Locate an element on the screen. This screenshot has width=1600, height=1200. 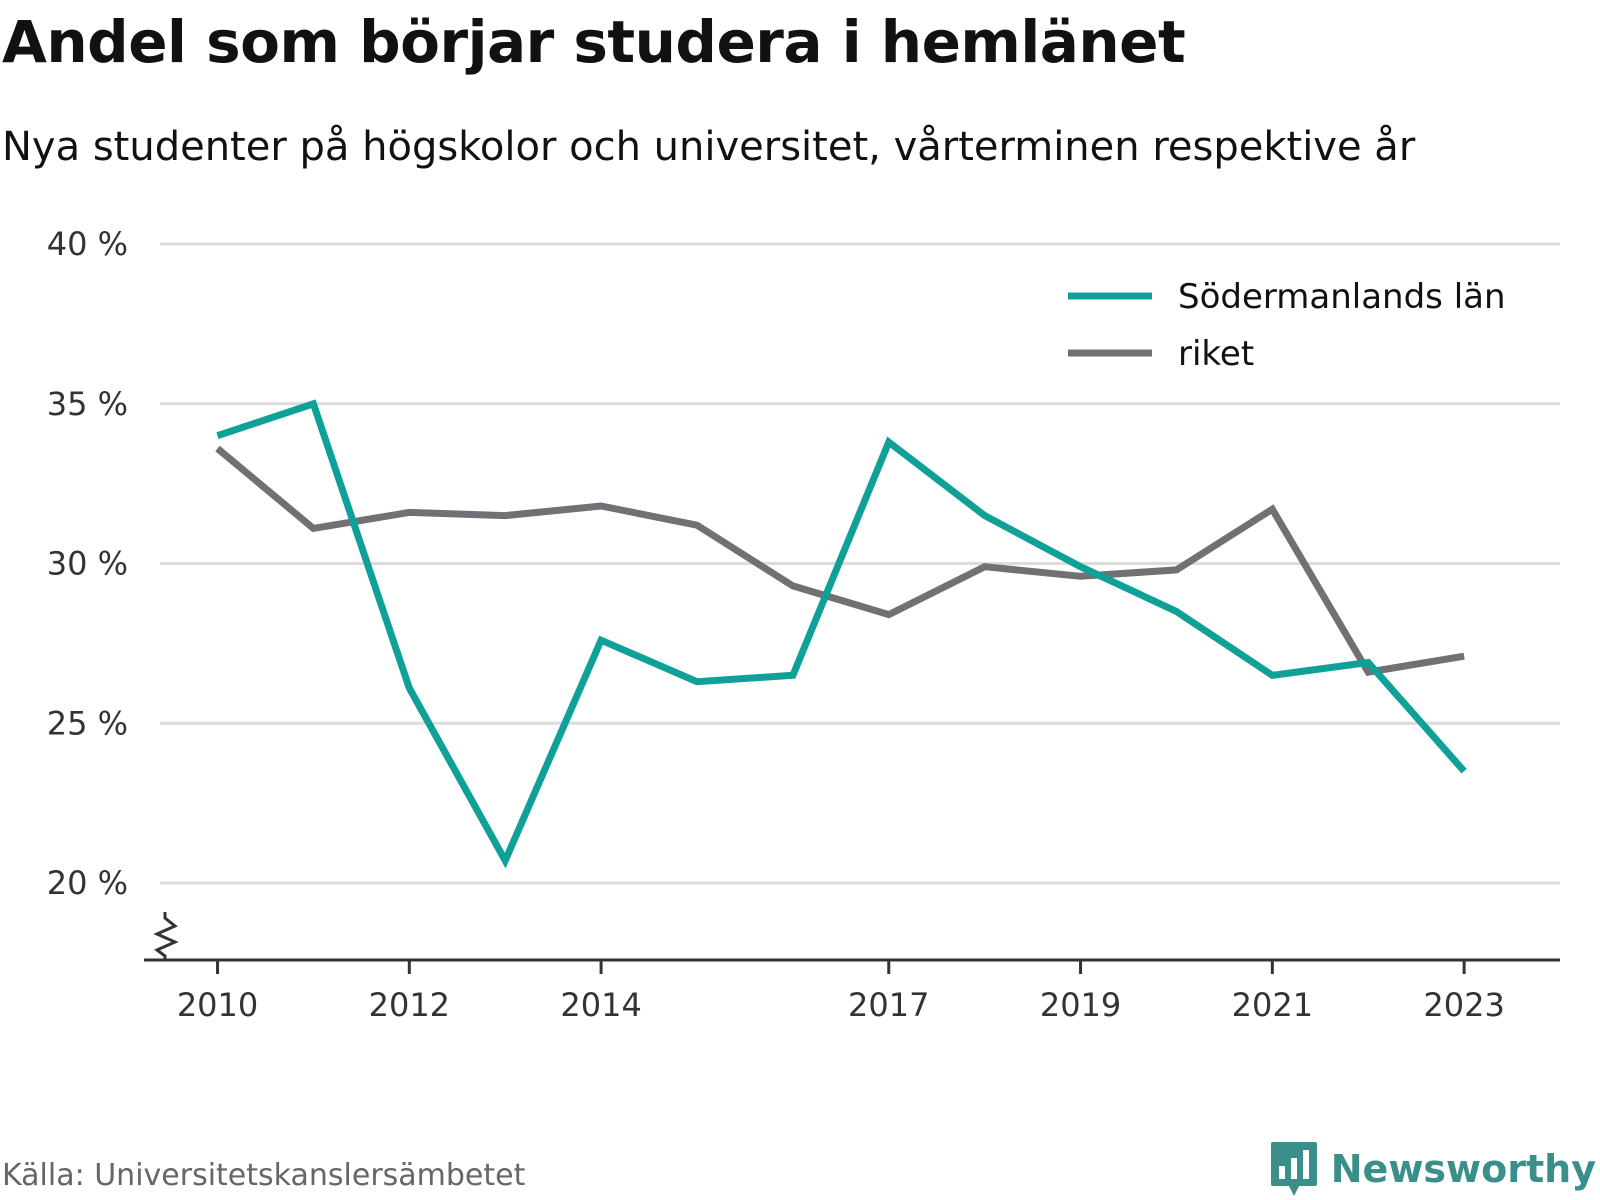
legend-label: riket is located at coordinates (1216, 354).